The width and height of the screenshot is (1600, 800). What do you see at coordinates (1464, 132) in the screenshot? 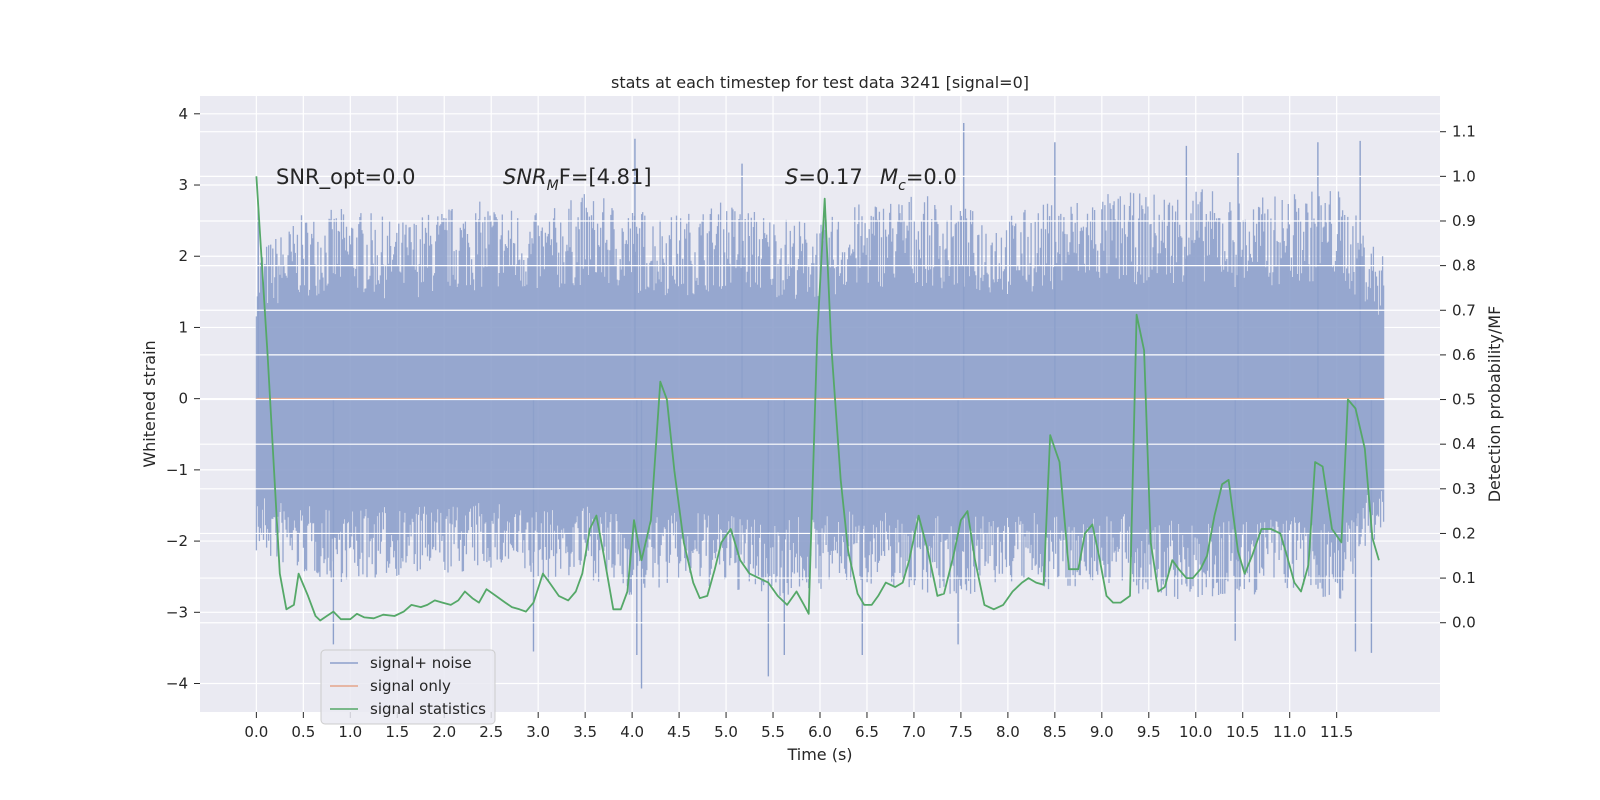
I see `right-tick-label: 1.1` at bounding box center [1464, 132].